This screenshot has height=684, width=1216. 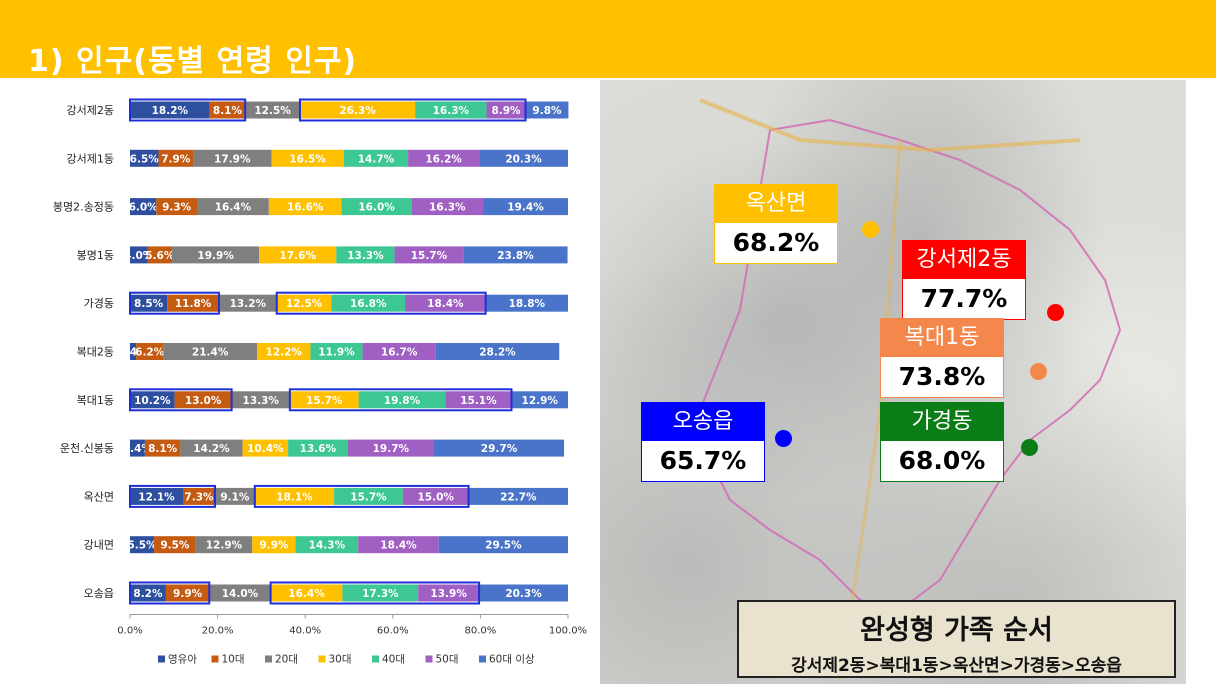 I want to click on data-label: 14.0%, so click(x=240, y=594).